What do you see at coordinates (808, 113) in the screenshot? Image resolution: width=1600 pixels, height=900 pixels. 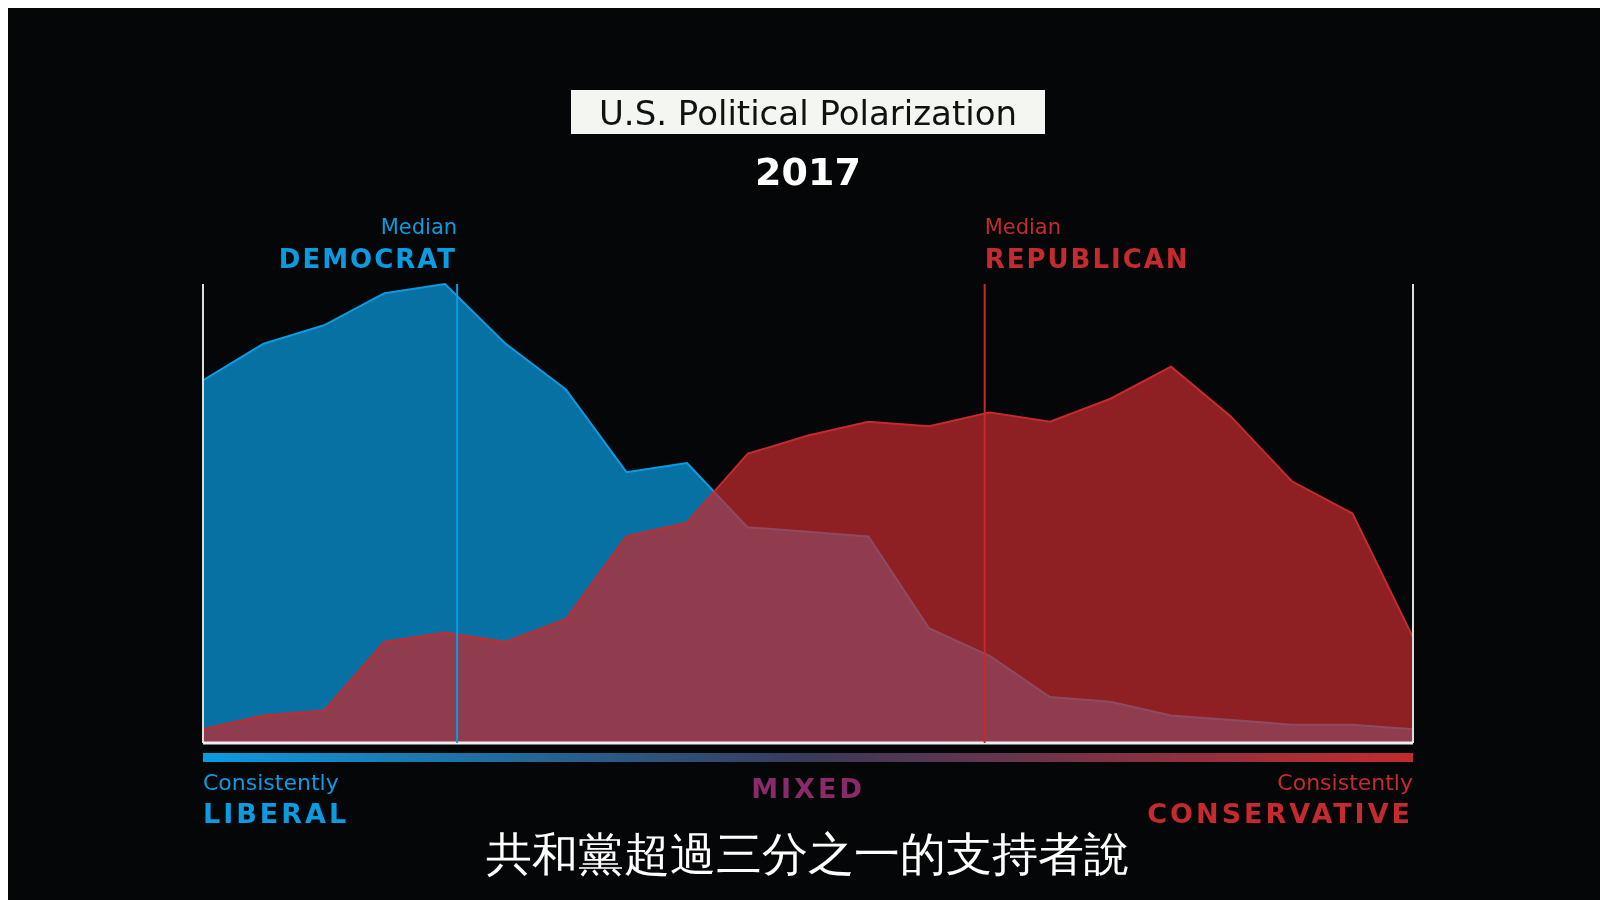 I see `chart-title: U.S. Political Polarization` at bounding box center [808, 113].